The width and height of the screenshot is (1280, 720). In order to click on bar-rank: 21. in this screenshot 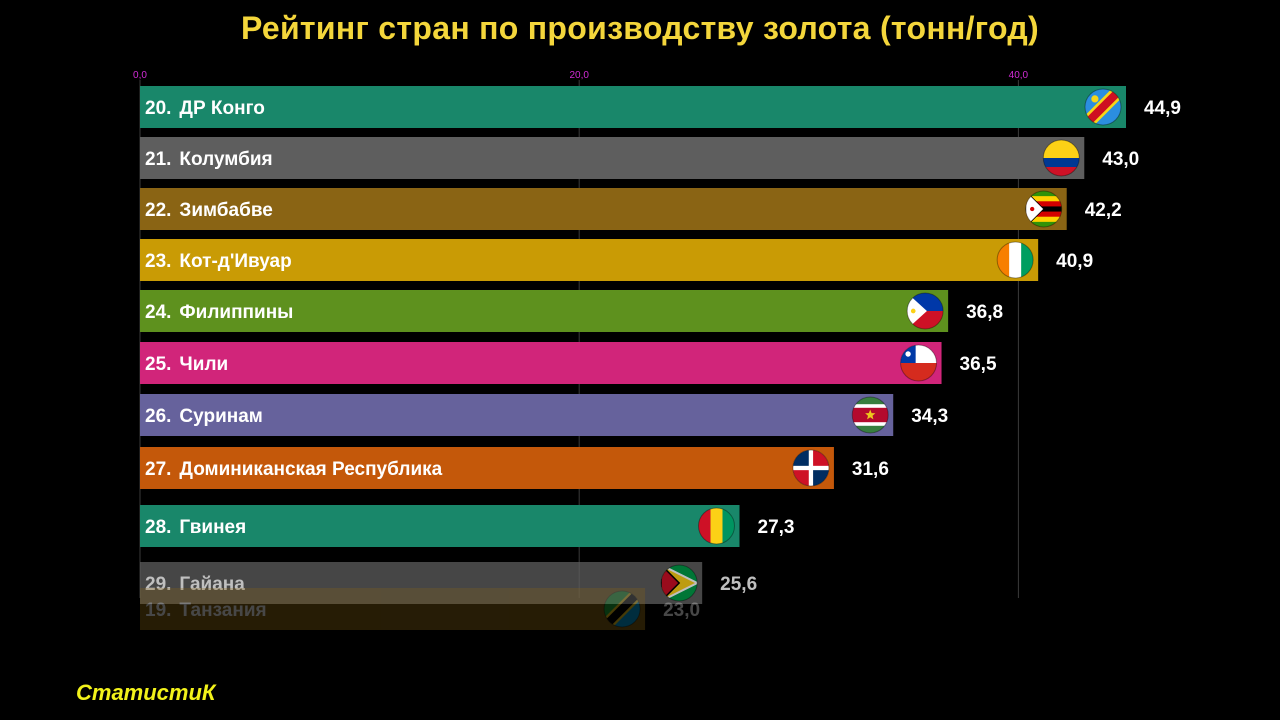, I will do `click(158, 159)`.